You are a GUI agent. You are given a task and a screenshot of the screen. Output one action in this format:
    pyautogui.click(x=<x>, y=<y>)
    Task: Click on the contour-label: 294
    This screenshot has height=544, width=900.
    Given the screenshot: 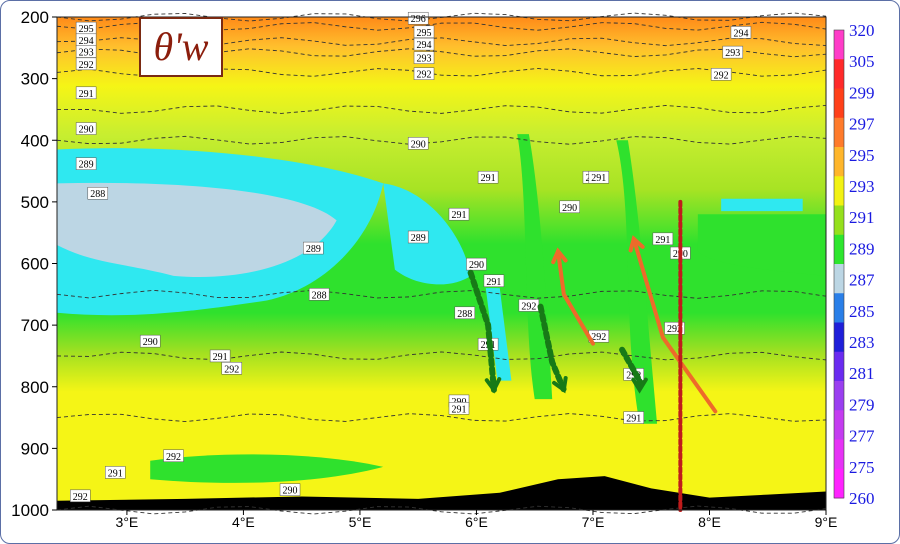 What is the action you would take?
    pyautogui.click(x=86, y=40)
    